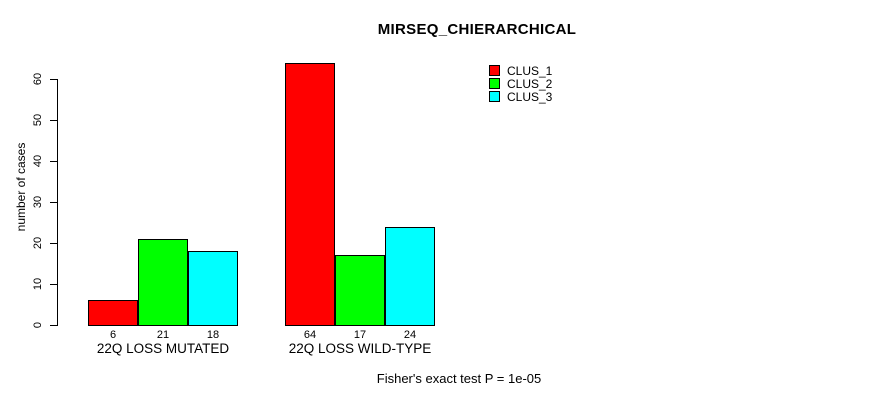 The width and height of the screenshot is (890, 400). What do you see at coordinates (530, 97) in the screenshot?
I see `legend-label-clus_3: CLUS_3` at bounding box center [530, 97].